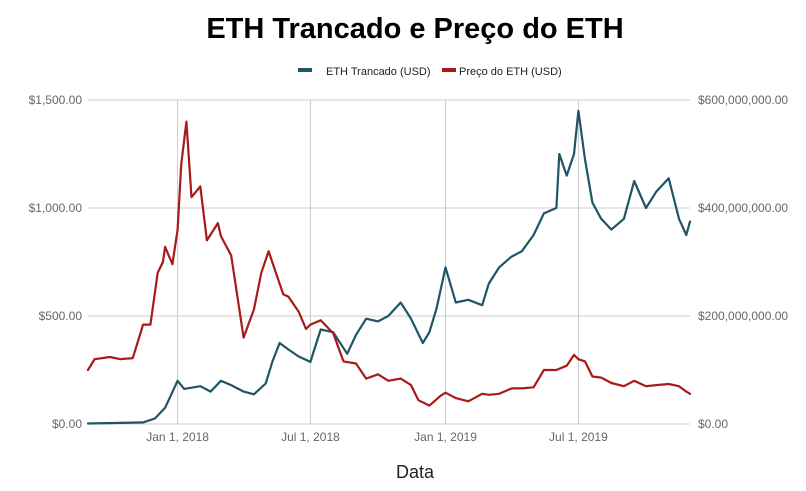 The height and width of the screenshot is (491, 806). What do you see at coordinates (743, 316) in the screenshot?
I see `y-right-tick-label: $200,000,000.00` at bounding box center [743, 316].